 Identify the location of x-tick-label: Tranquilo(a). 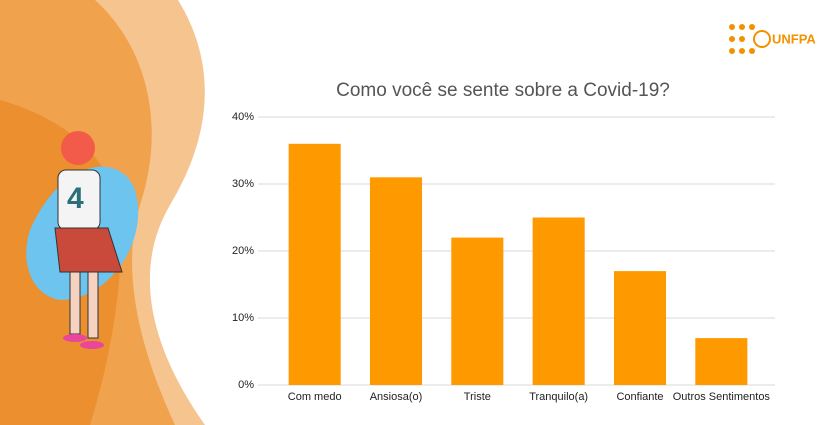
(558, 397).